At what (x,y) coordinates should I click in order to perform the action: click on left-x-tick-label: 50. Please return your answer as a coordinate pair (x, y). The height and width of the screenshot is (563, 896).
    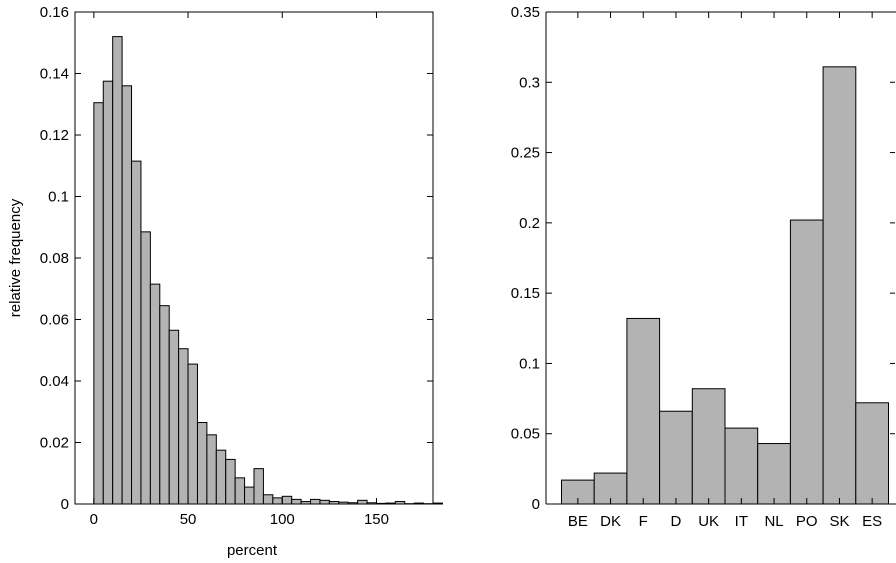
    Looking at the image, I should click on (188, 519).